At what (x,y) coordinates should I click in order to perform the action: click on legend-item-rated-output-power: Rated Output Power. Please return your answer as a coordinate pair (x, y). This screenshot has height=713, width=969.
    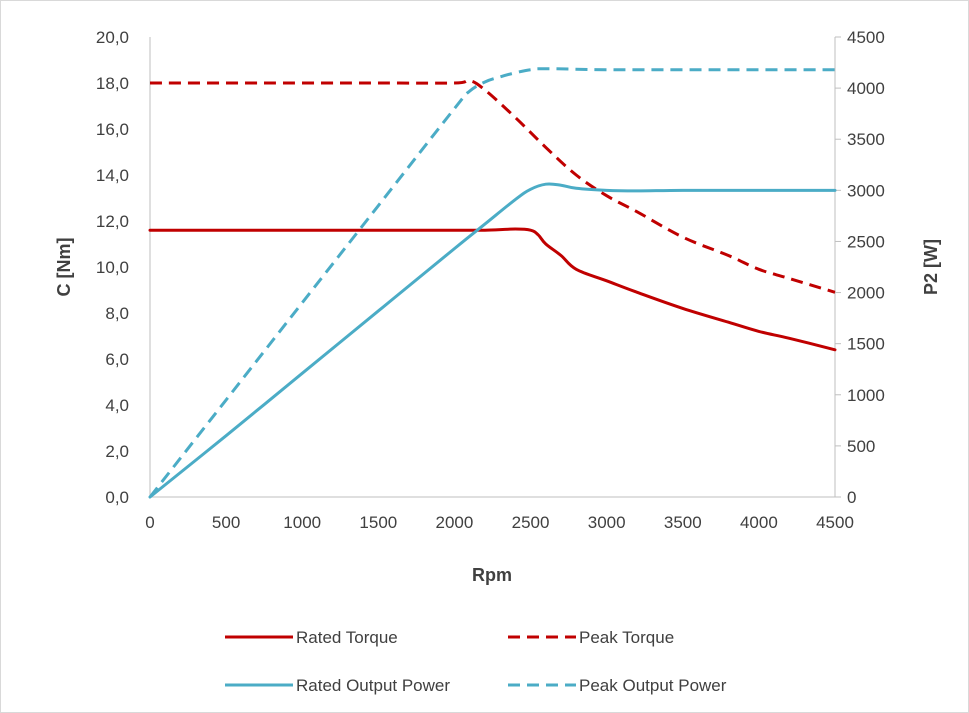
    Looking at the image, I should click on (337, 685).